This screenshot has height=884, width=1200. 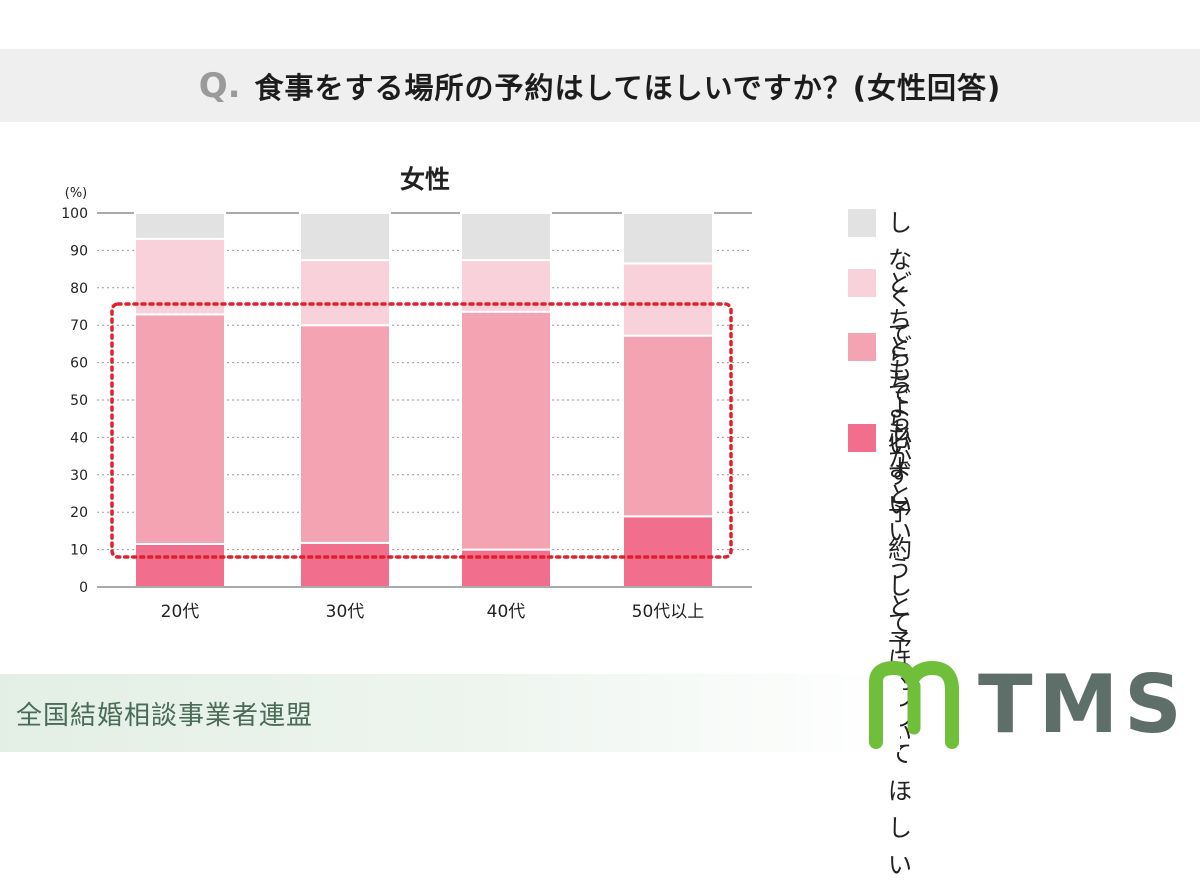 What do you see at coordinates (880, 334) in the screenshot?
I see `legend-item: しなくてもよい` at bounding box center [880, 334].